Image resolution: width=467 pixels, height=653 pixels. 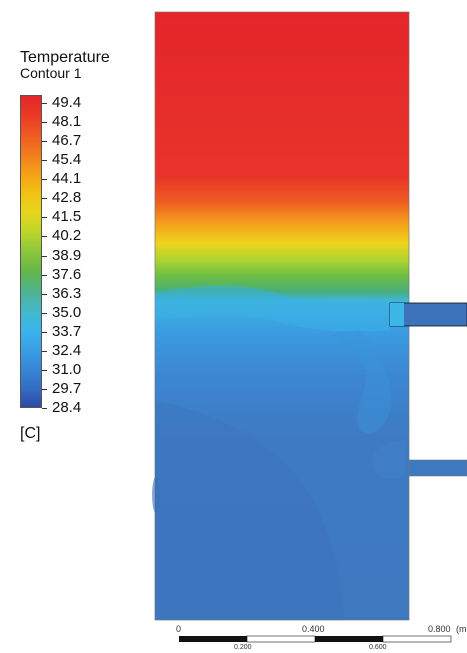 What do you see at coordinates (67, 312) in the screenshot?
I see `legend-level-label: 35.0` at bounding box center [67, 312].